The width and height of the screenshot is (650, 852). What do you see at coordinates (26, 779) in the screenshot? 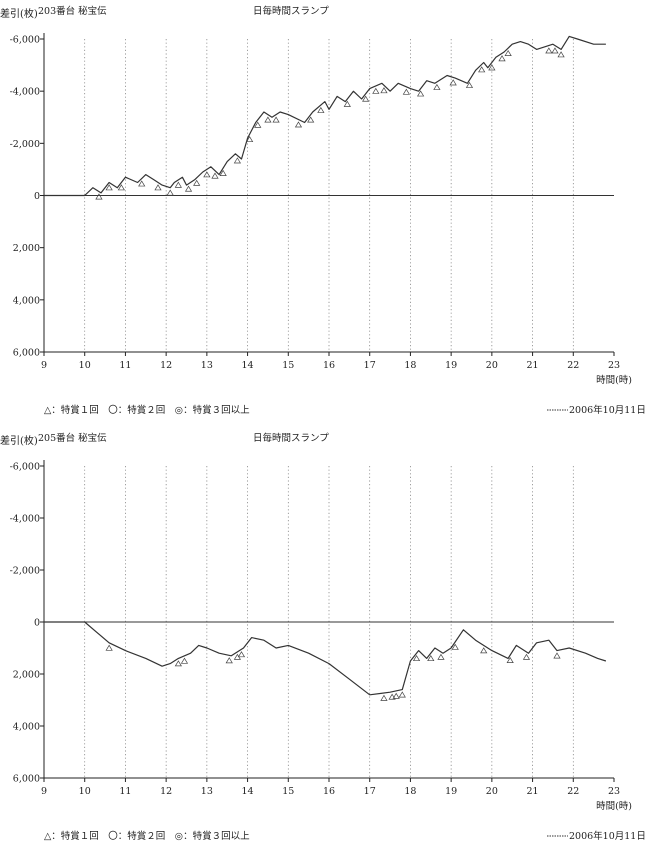
I see `y-tick-label: 6,000` at bounding box center [26, 779].